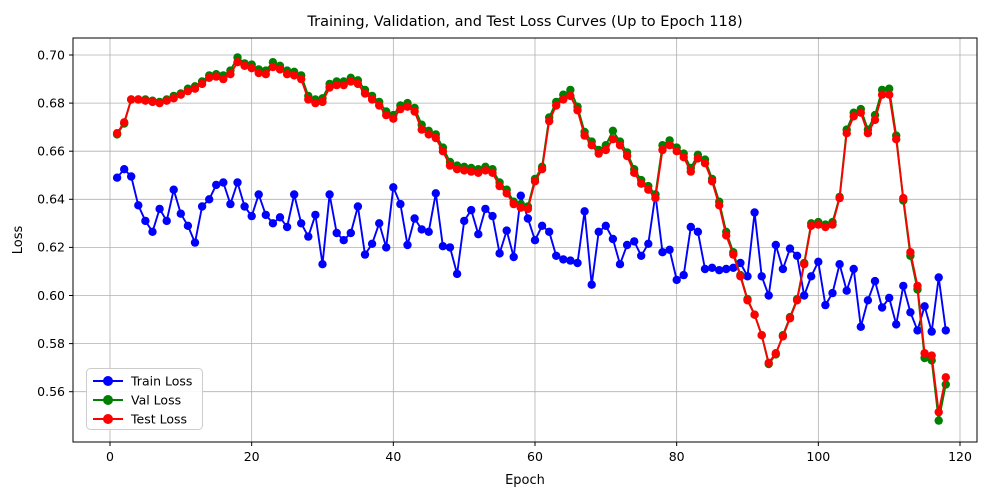 This screenshot has height=504, width=1000. Describe the element at coordinates (108, 419) in the screenshot. I see `test-loss-marker-sample` at that location.